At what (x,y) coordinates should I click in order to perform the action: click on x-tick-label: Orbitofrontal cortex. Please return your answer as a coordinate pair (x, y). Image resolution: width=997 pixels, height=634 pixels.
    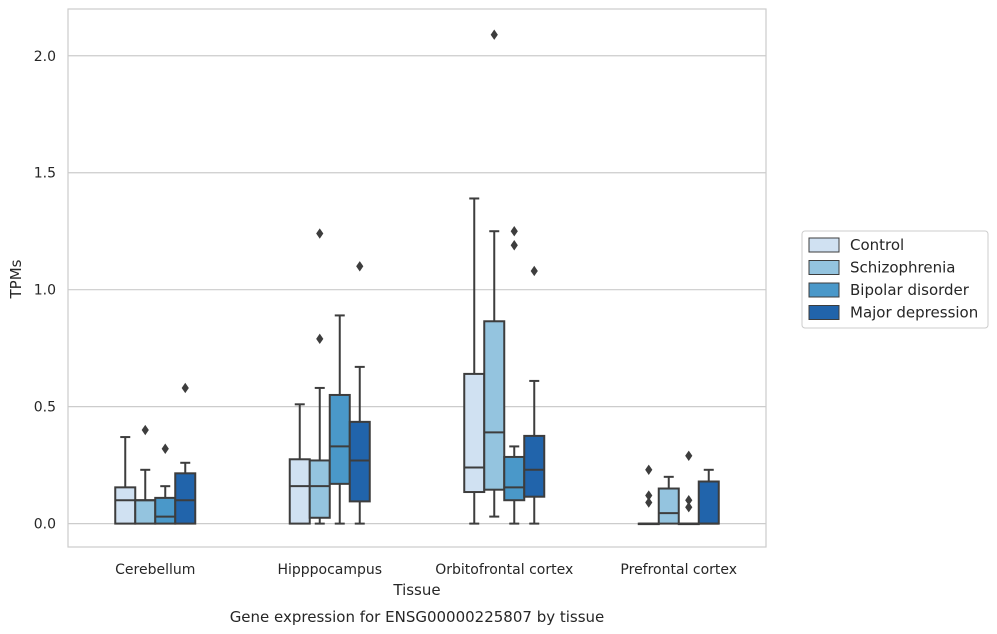
    Looking at the image, I should click on (504, 570).